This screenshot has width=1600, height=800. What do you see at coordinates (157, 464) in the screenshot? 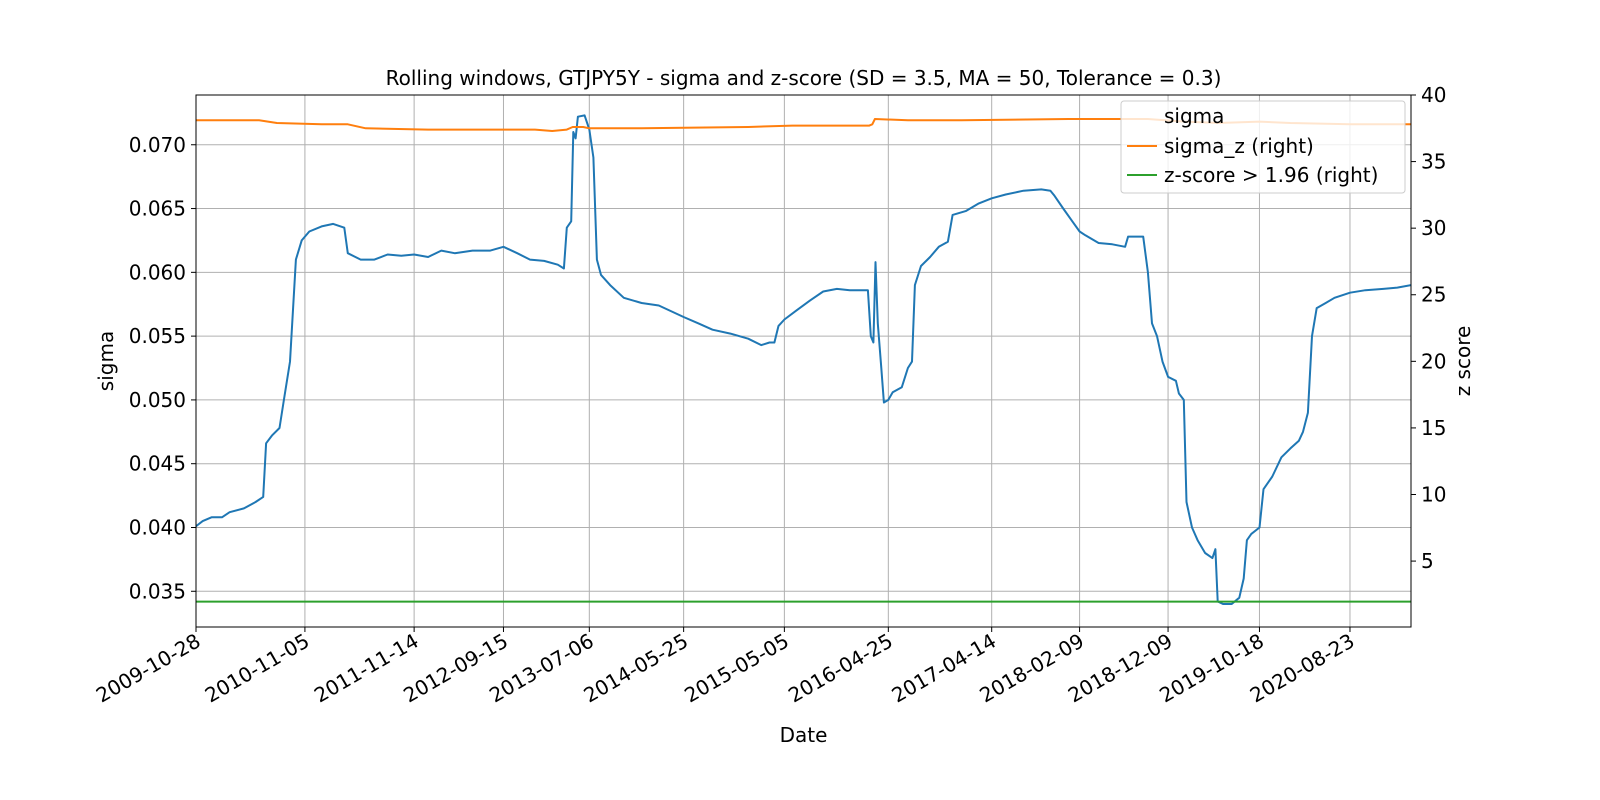
I see `y-tick-label: 0.045` at bounding box center [157, 464].